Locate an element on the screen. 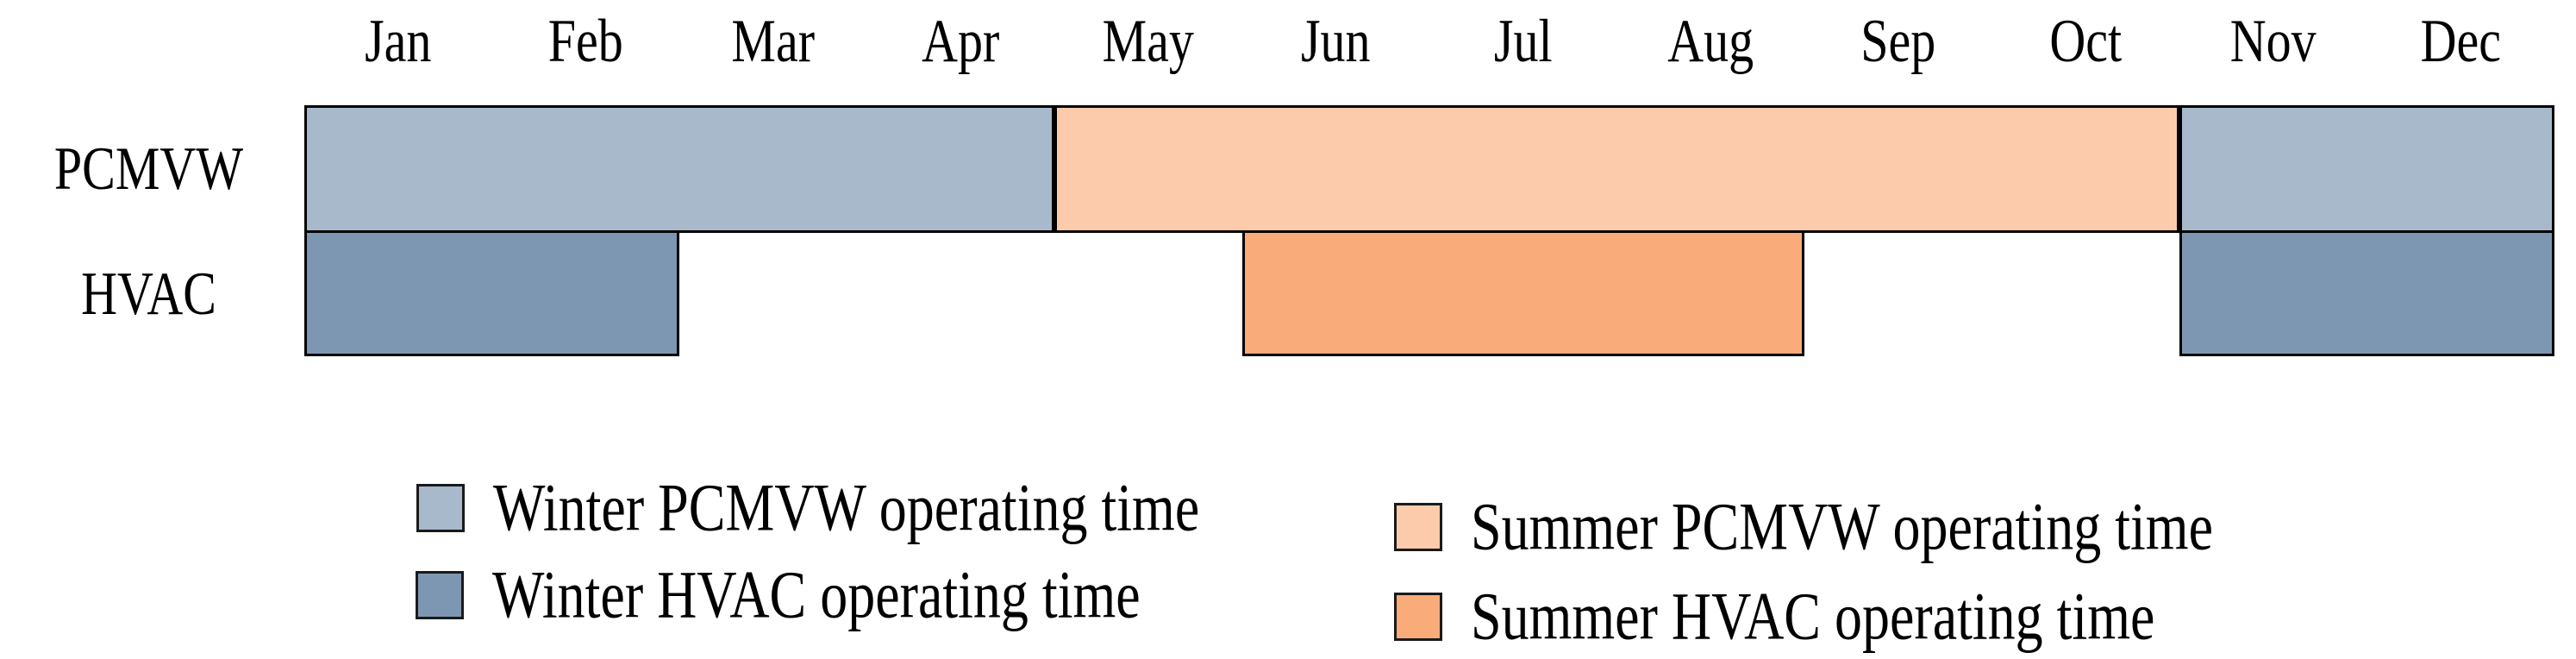 The width and height of the screenshot is (2576, 659). row-label-pcmvw: PCMVW is located at coordinates (148, 169).